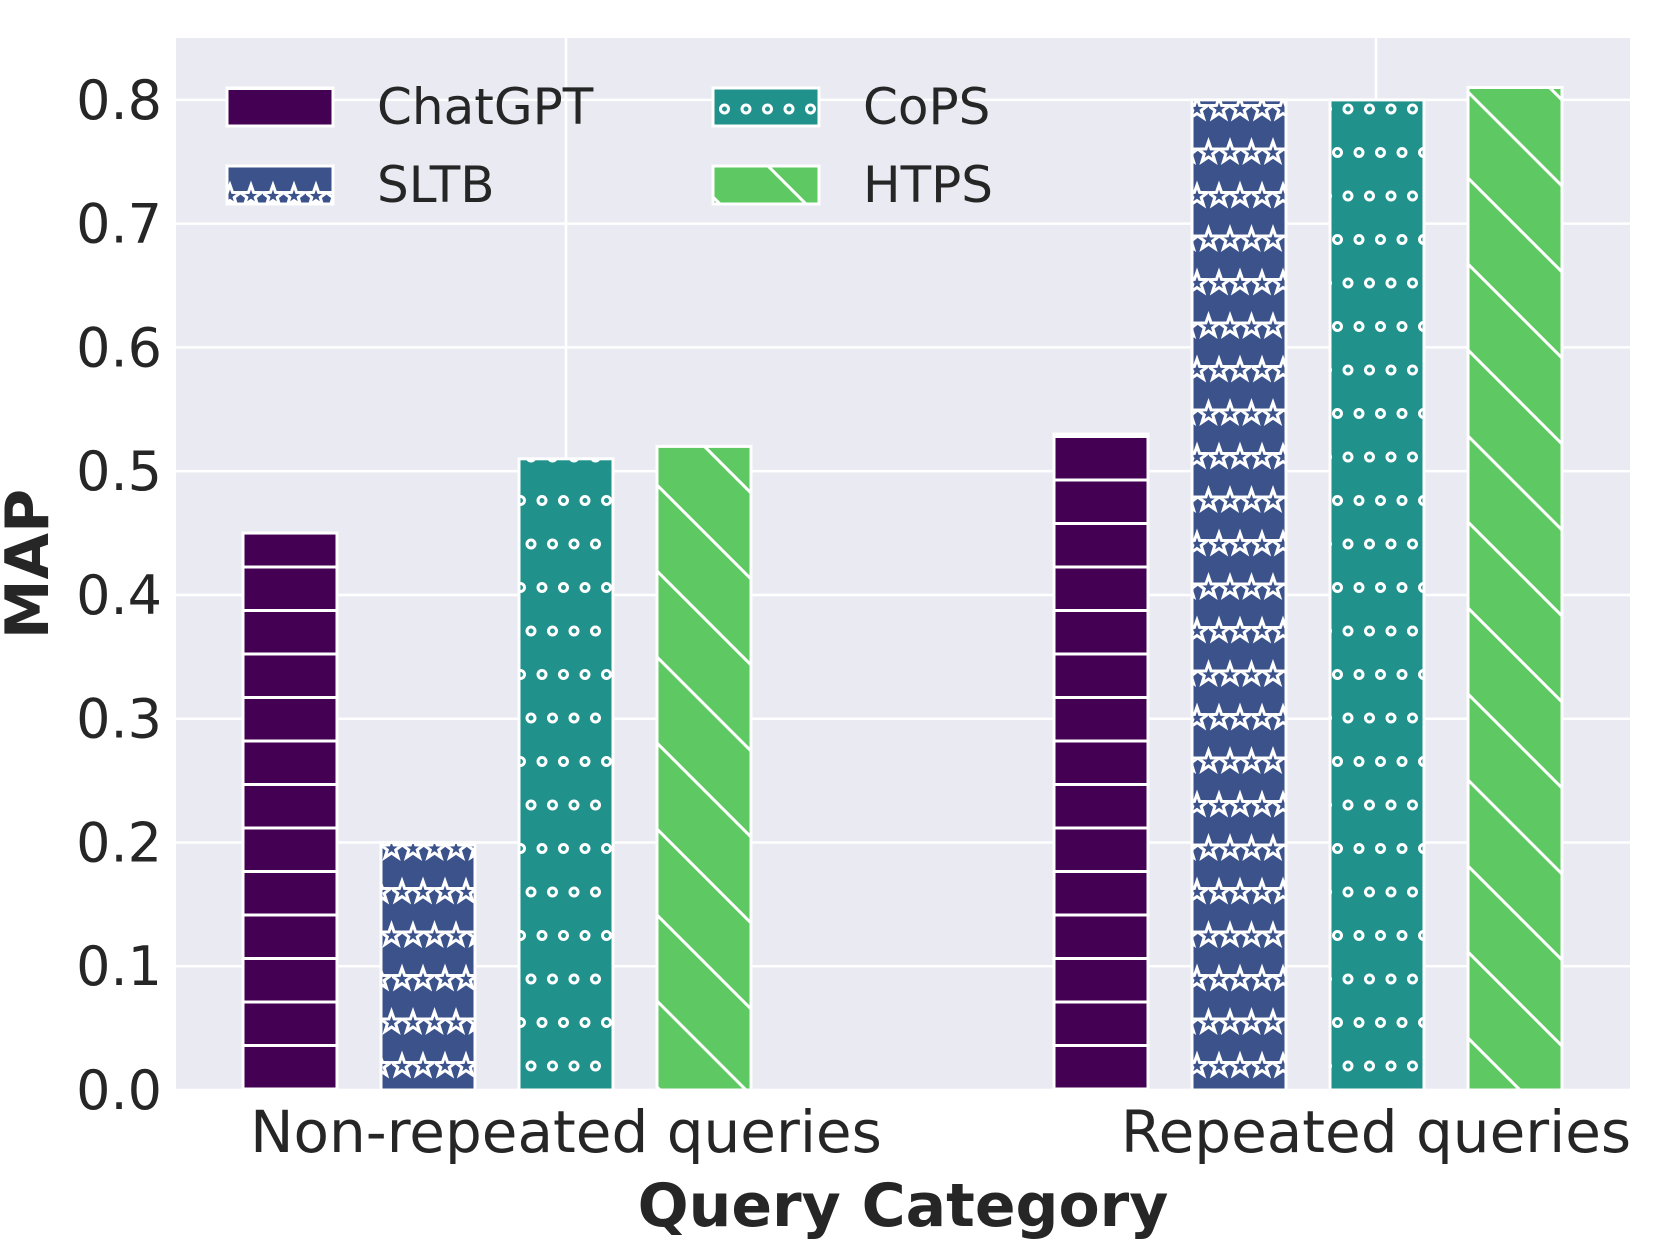 The width and height of the screenshot is (1660, 1245). I want to click on y-axis-title: MAP, so click(31, 564).